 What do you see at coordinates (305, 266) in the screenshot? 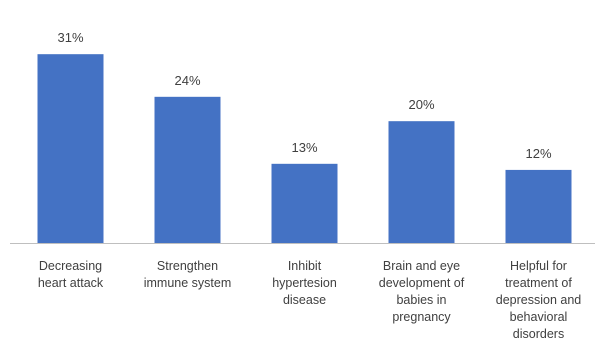
I see `category-label-line: Inhibit` at bounding box center [305, 266].